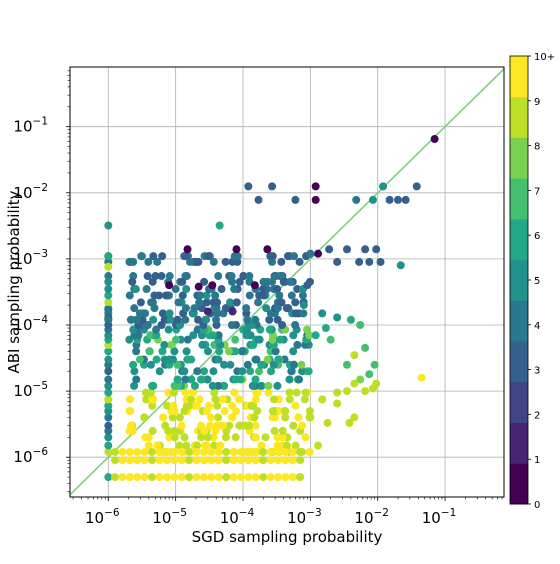  I want to click on colorbar-segment, so click(519, 239).